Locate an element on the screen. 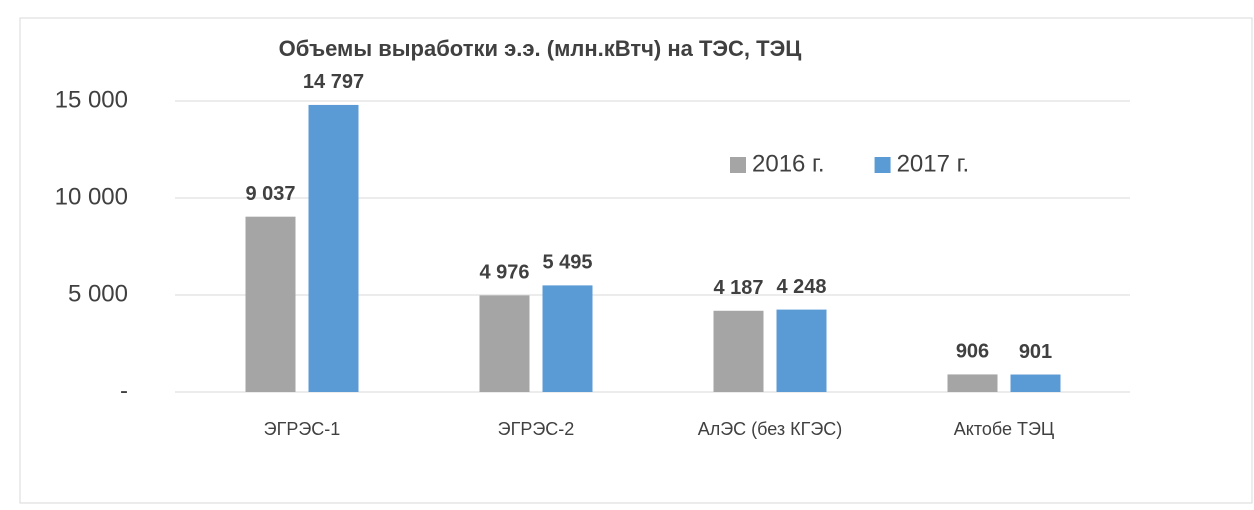  y-tick-label: 5 000 is located at coordinates (98, 293).